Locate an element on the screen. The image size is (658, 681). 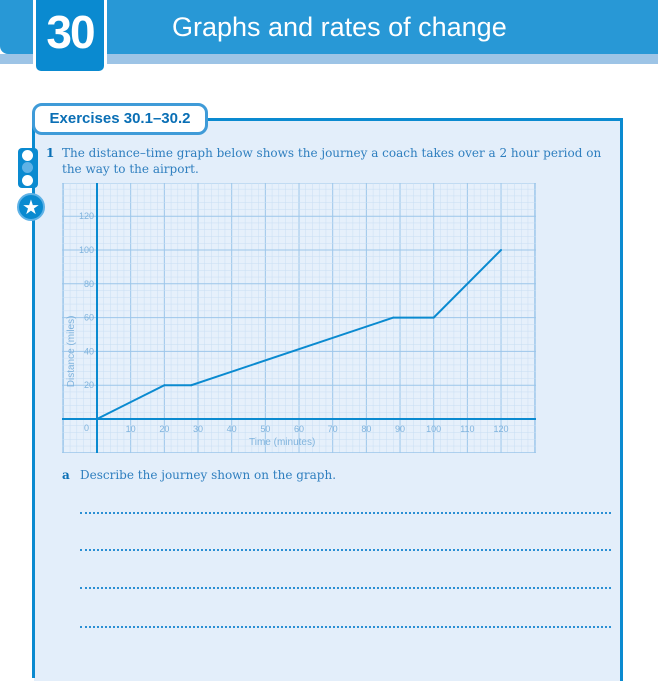
chapter-title: Graphs and rates of change is located at coordinates (339, 27).